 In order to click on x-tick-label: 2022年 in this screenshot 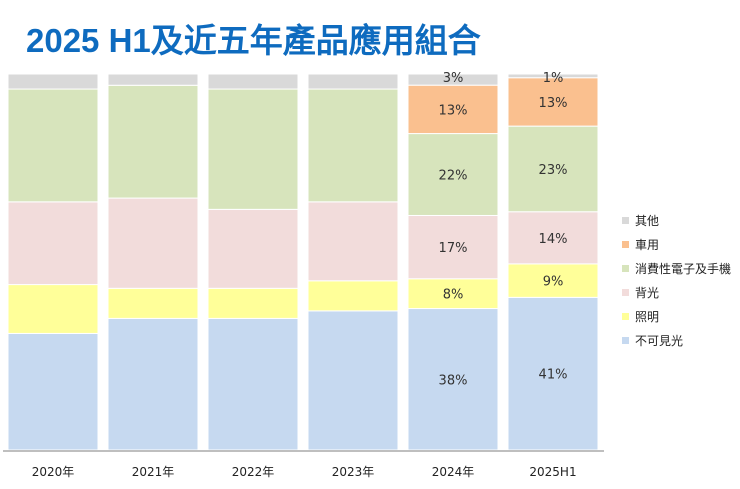, I will do `click(253, 472)`.